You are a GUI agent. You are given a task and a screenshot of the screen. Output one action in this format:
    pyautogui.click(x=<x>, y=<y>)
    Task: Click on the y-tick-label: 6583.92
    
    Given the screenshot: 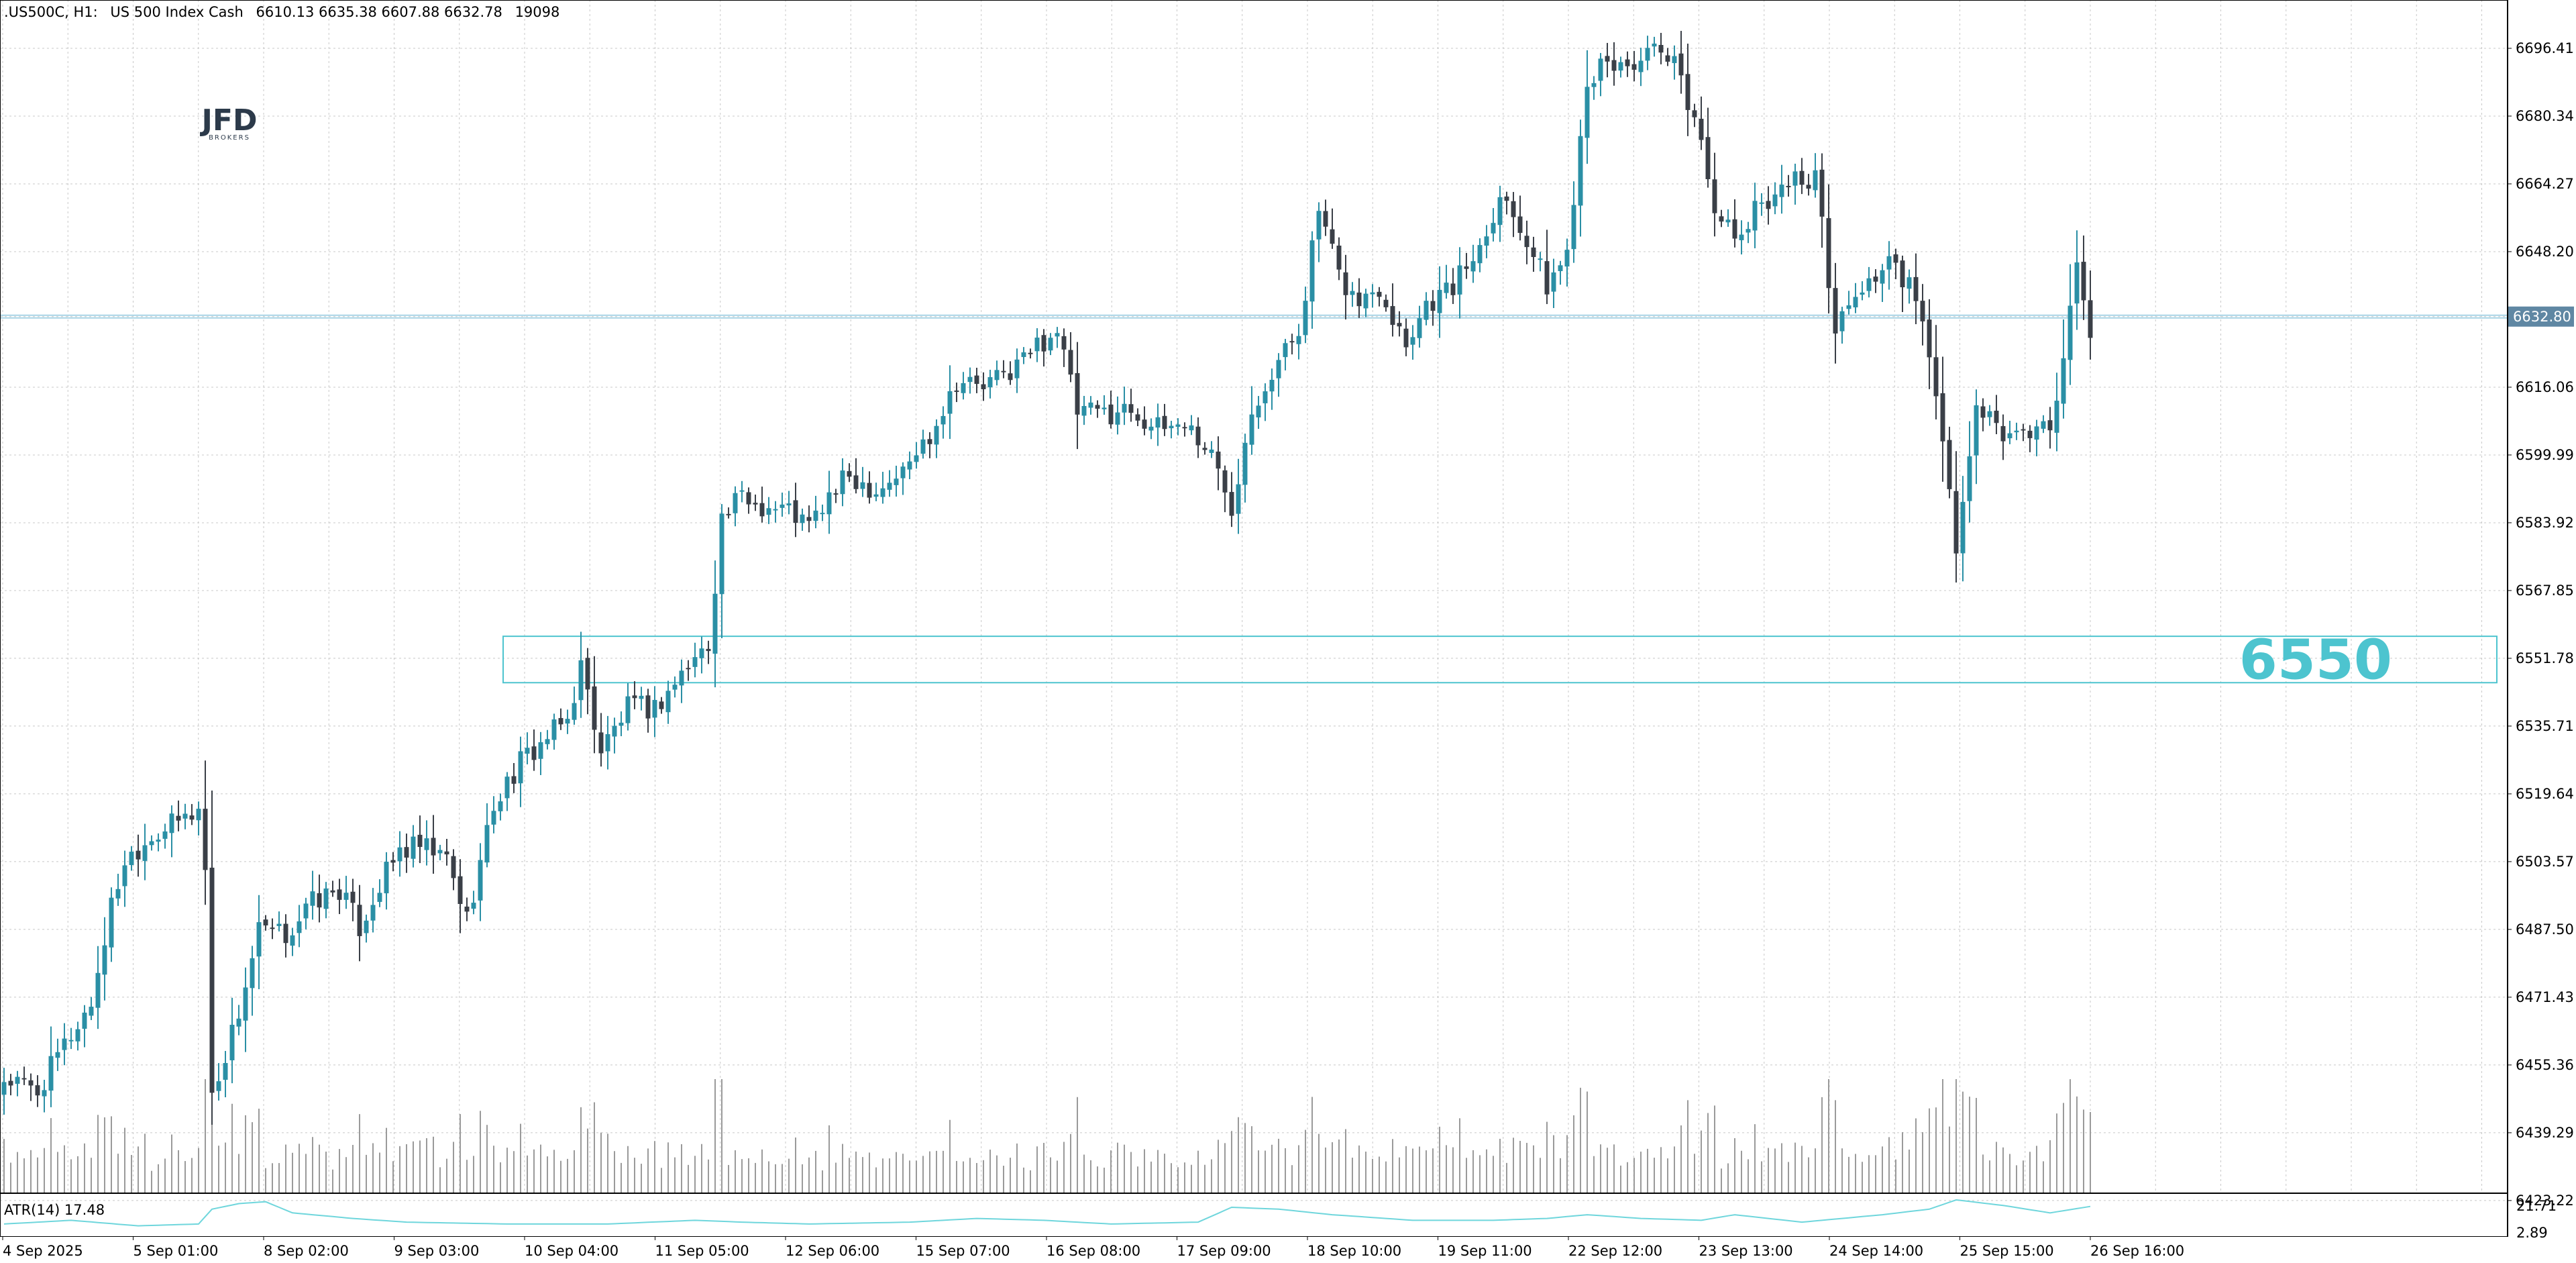 What is the action you would take?
    pyautogui.click(x=2545, y=523)
    